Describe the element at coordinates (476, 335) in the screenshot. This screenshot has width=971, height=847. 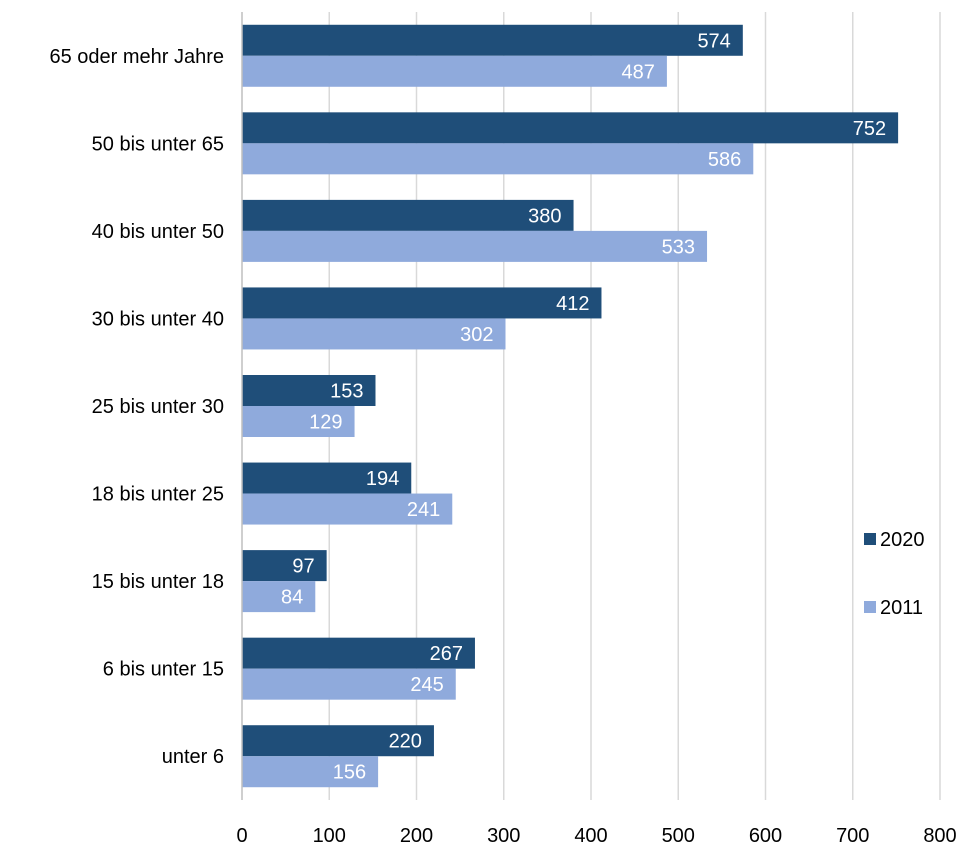
I see `data-label: 302` at that location.